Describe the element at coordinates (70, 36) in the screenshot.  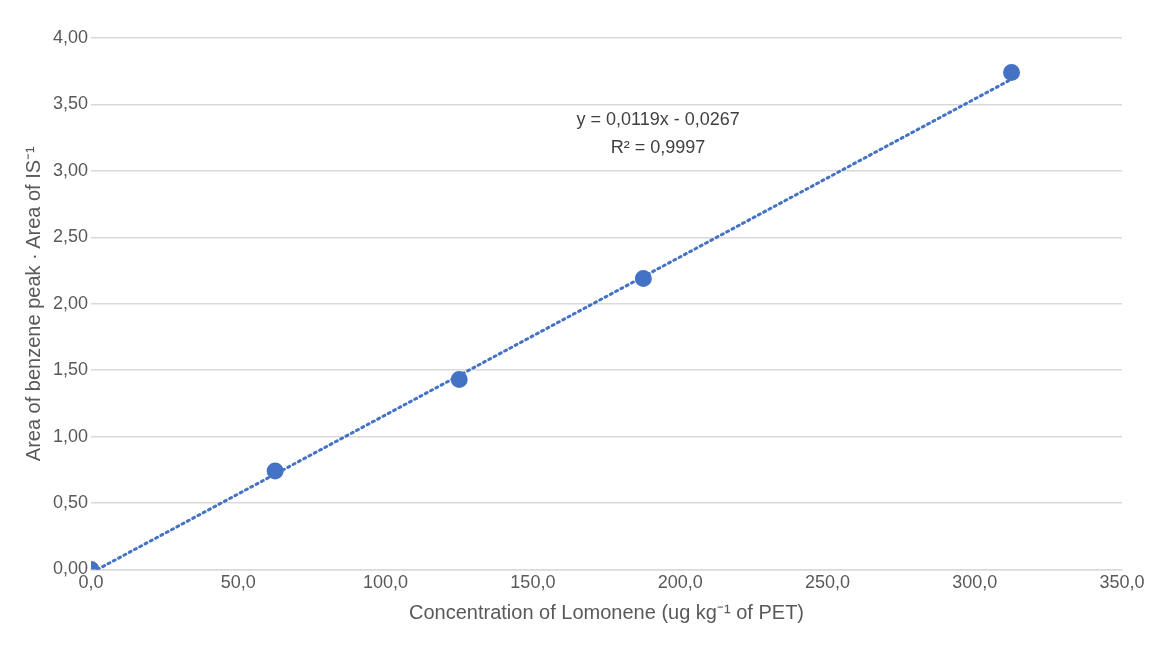
I see `y-tick-label: 4,00` at that location.